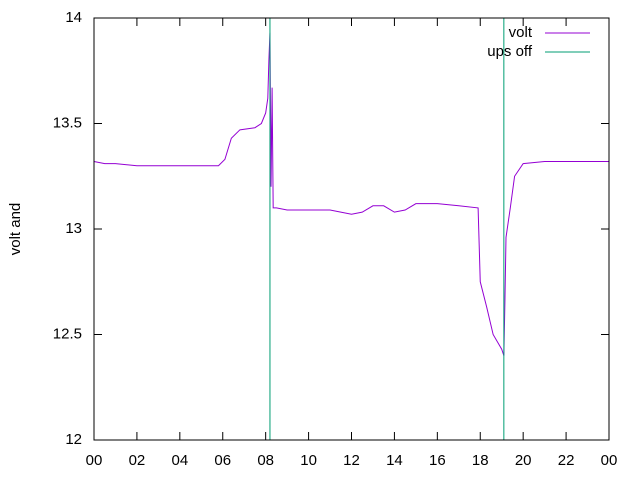  Describe the element at coordinates (394, 460) in the screenshot. I see `x-tick-label: 14` at that location.